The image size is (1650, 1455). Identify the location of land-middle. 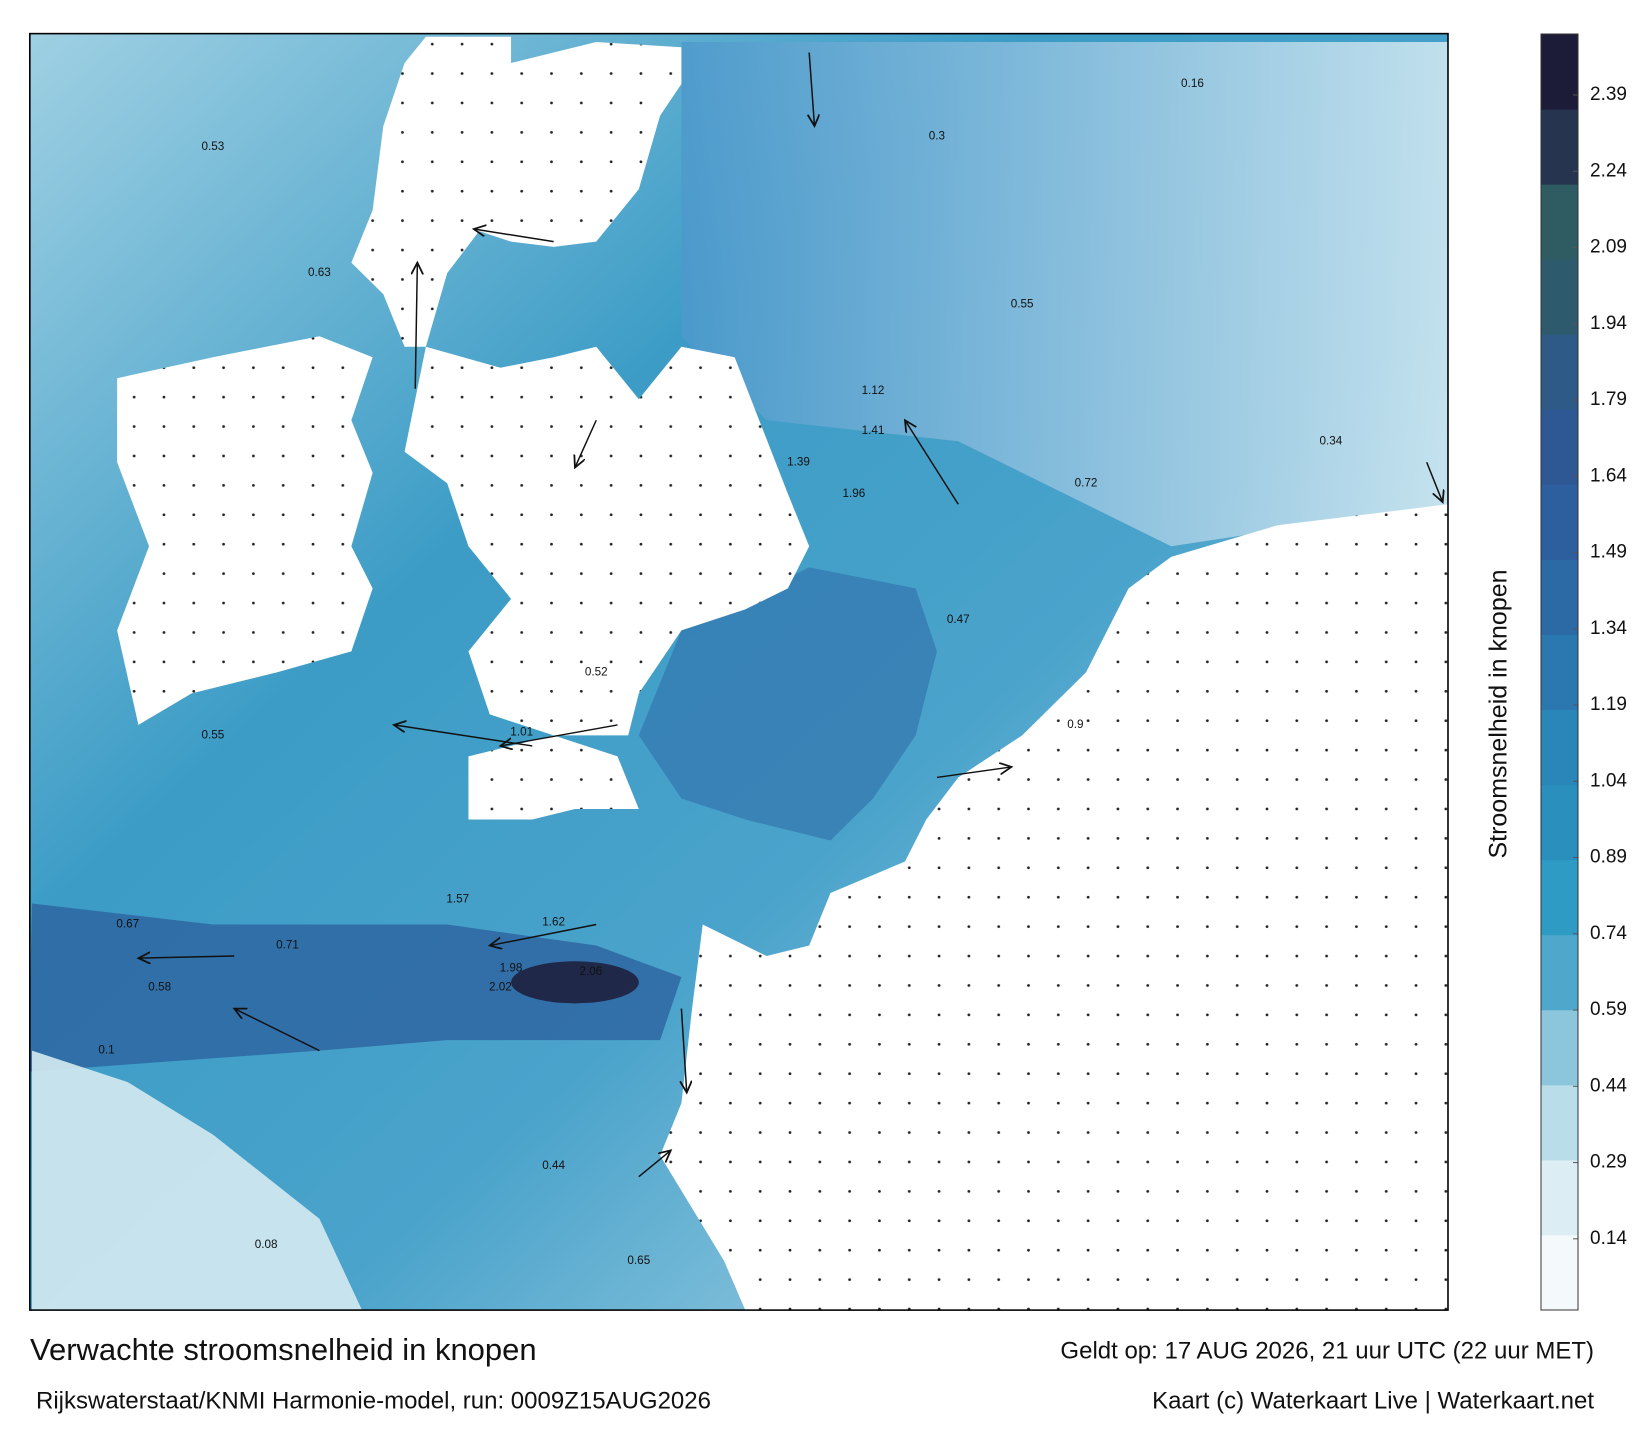
(607, 541).